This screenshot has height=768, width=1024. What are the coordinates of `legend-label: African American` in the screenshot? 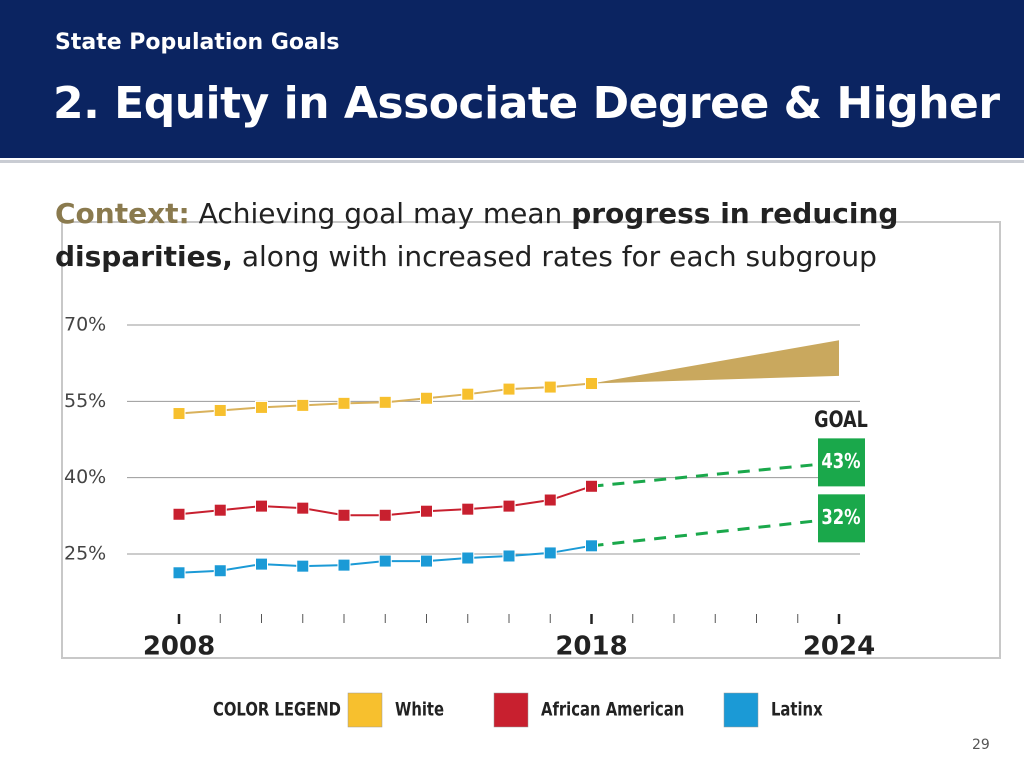 It's located at (612, 710).